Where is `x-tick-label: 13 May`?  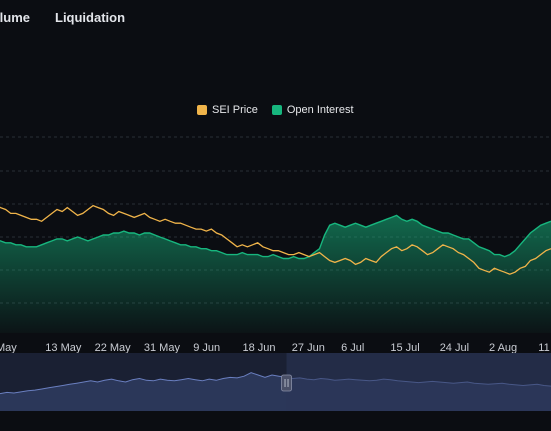
x-tick-label: 13 May is located at coordinates (63, 348).